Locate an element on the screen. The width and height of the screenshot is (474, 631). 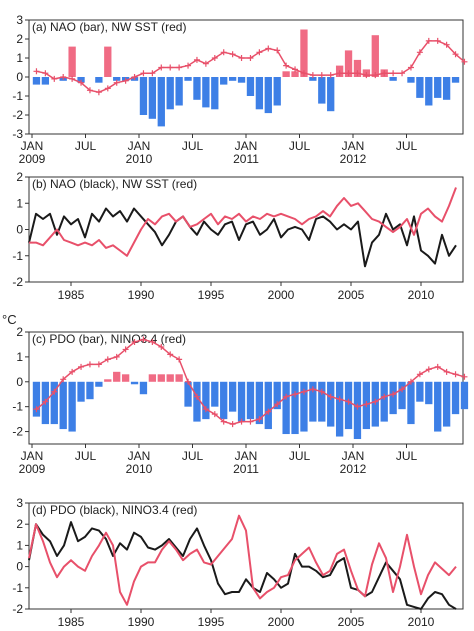
x-tick-year-label: 2012 is located at coordinates (353, 469).